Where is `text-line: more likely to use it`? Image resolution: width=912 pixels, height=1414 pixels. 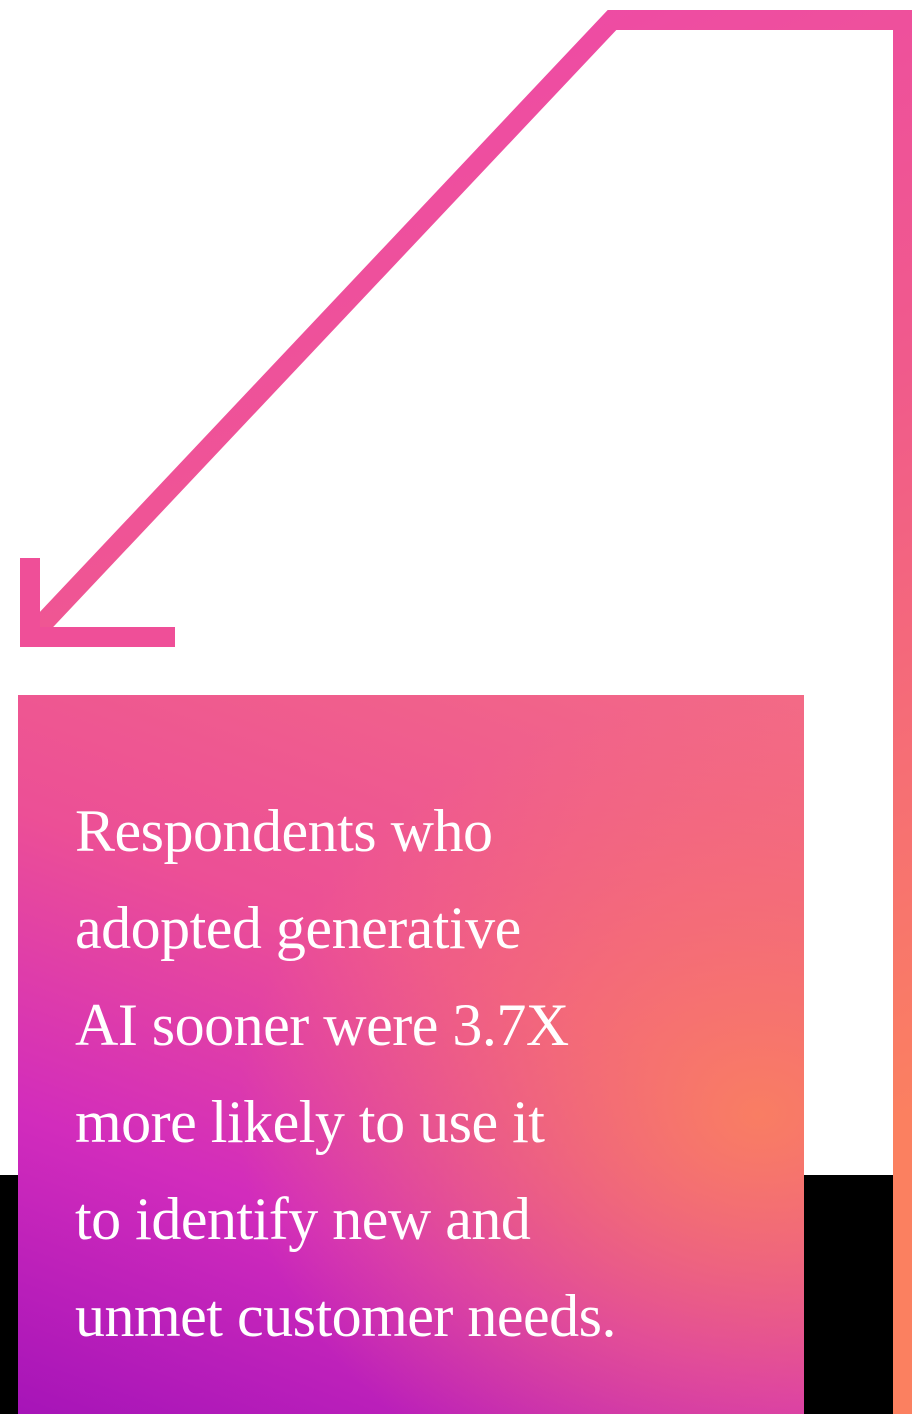
text-line: more likely to use it is located at coordinates (310, 1122).